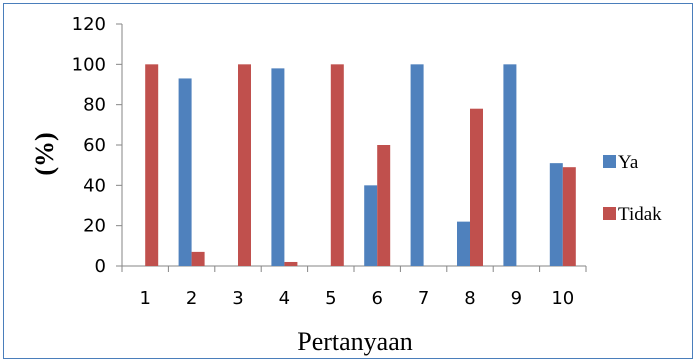 The image size is (698, 363). What do you see at coordinates (354, 287) in the screenshot?
I see `x-axis: 1 2 3 4 5 6 7 8 9 10` at bounding box center [354, 287].